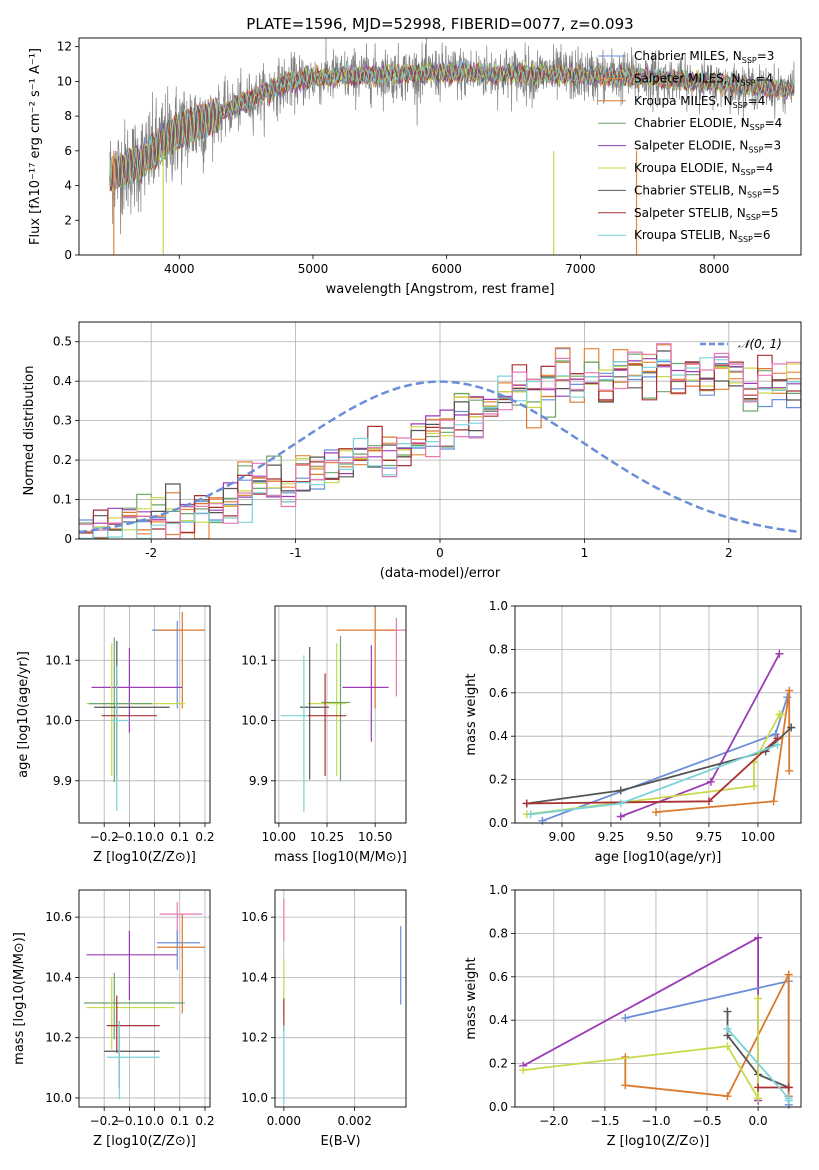  I want to click on histogram-step, so click(440, 444).